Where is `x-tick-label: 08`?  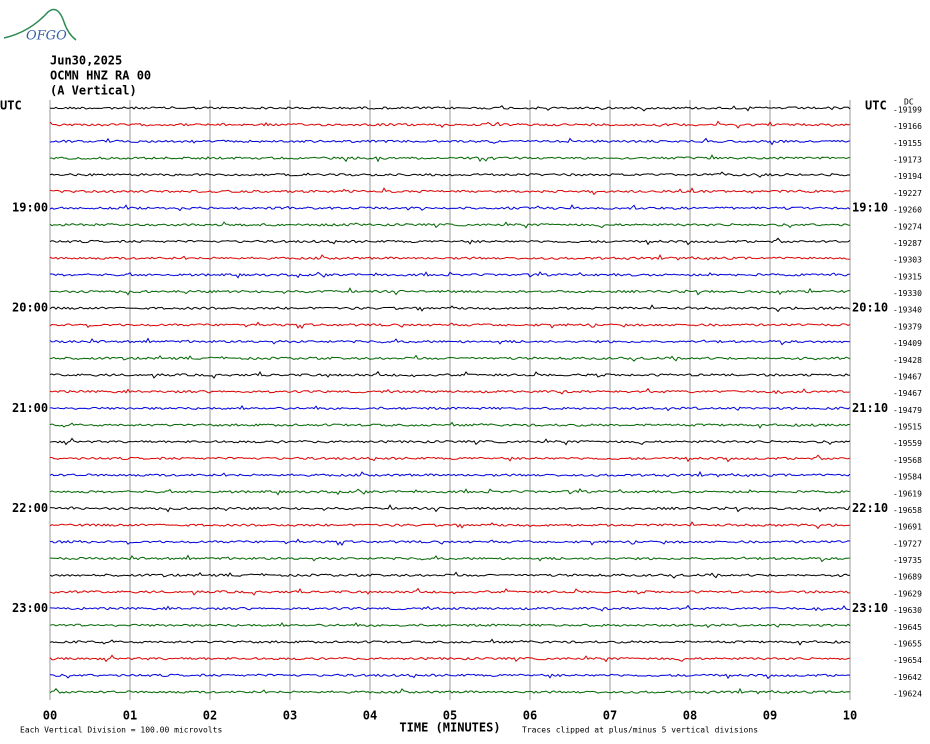
x-tick-label: 08 is located at coordinates (690, 716).